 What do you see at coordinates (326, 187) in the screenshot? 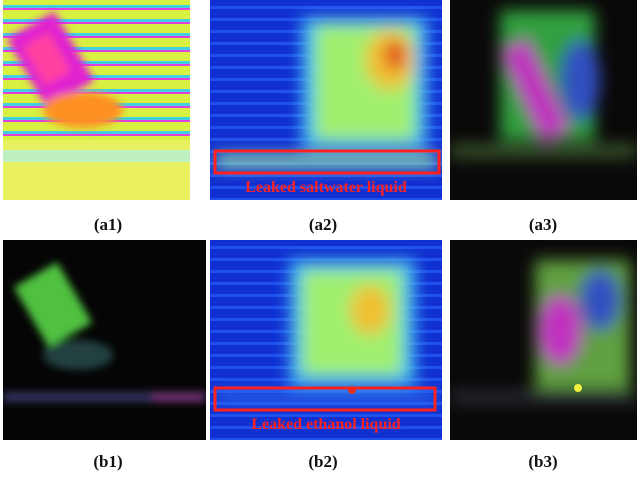
I see `annotation: Leaked saltwater liquid` at bounding box center [326, 187].